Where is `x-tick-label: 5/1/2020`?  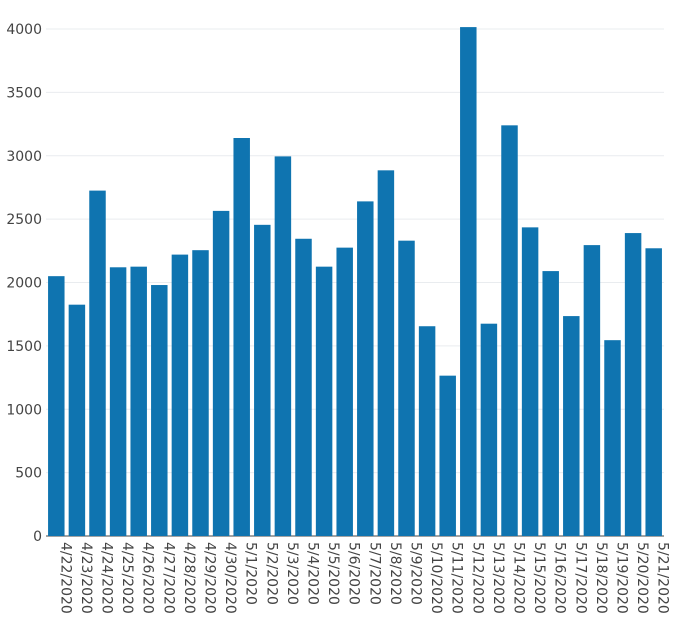 x-tick-label: 5/1/2020 is located at coordinates (251, 573).